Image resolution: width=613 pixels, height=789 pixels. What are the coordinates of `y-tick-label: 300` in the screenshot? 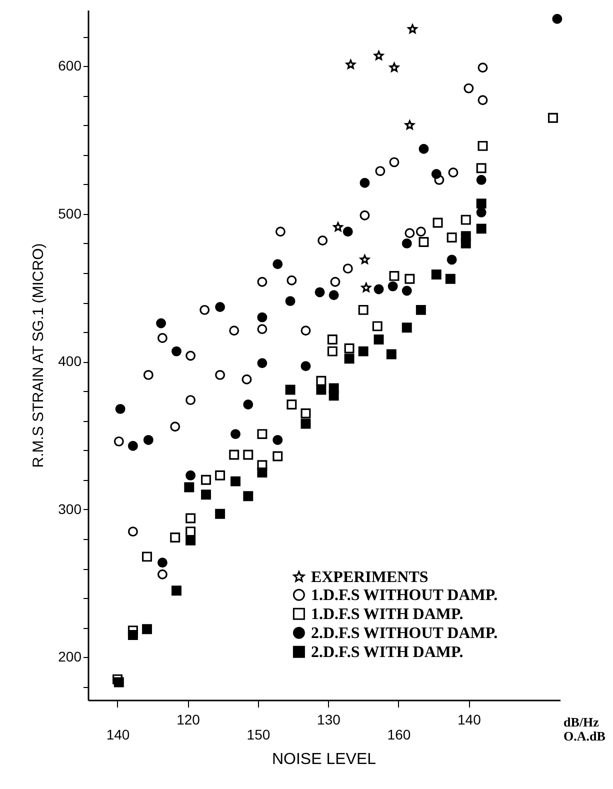 It's located at (70, 508).